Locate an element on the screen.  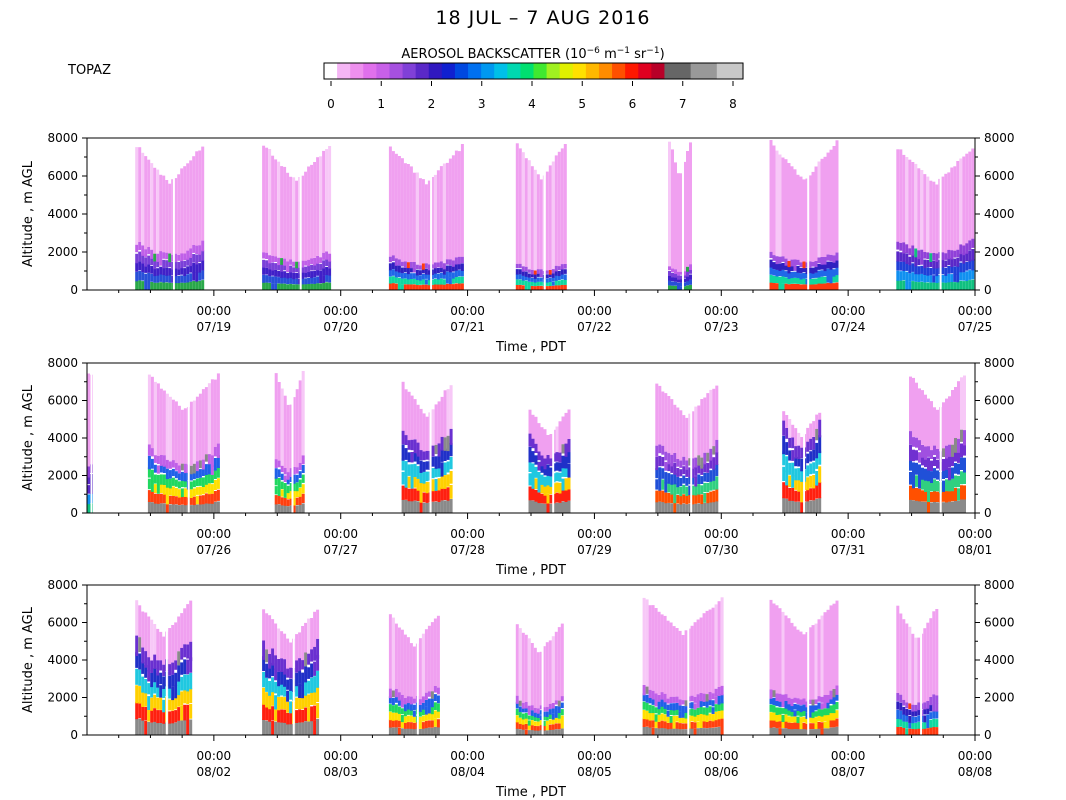
colorbar-cell is located at coordinates (658, 71).